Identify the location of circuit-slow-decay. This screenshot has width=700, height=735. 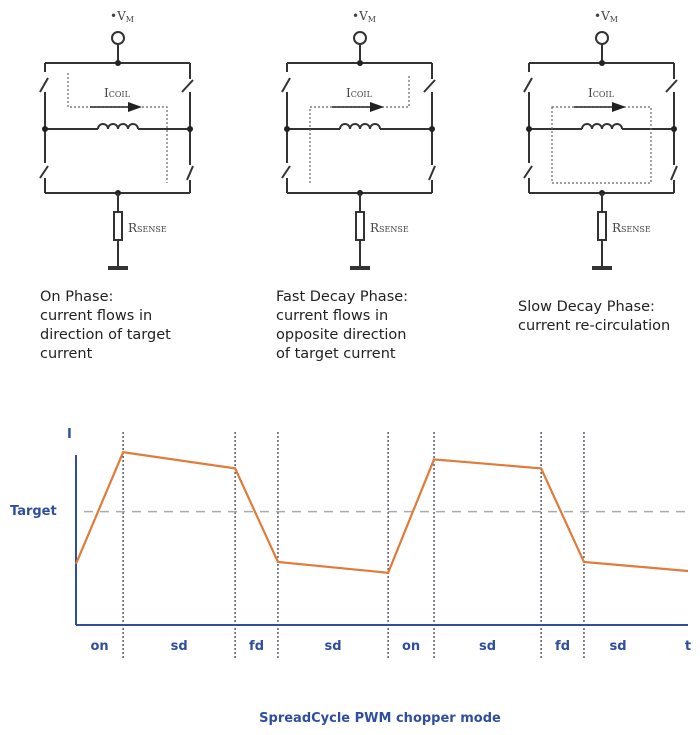
(600, 150).